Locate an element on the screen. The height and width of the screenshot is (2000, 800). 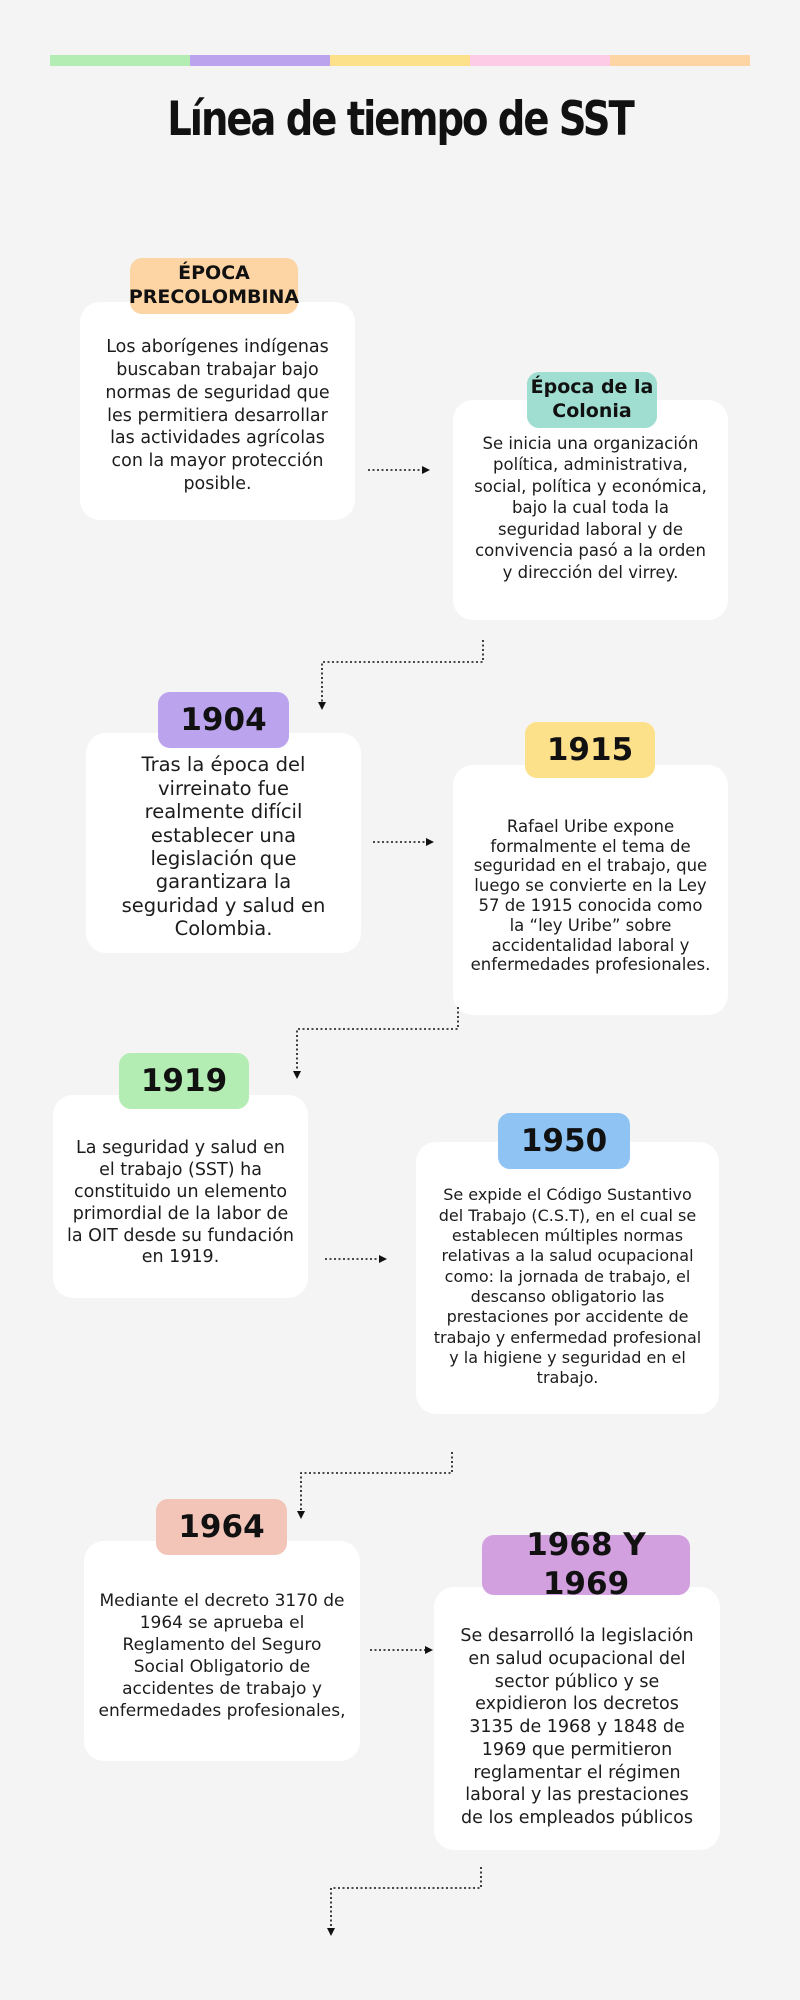
event-label-1950: 1950 is located at coordinates (564, 1141).